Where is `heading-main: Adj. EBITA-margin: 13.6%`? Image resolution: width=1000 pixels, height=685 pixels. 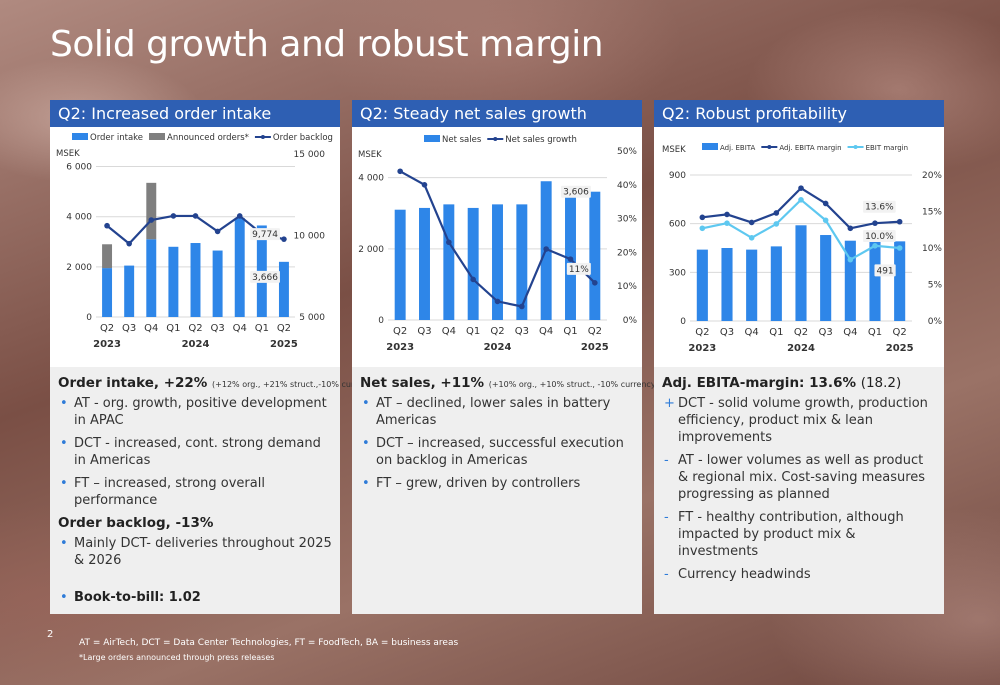
heading-main: Adj. EBITA-margin: 13.6% is located at coordinates (759, 383).